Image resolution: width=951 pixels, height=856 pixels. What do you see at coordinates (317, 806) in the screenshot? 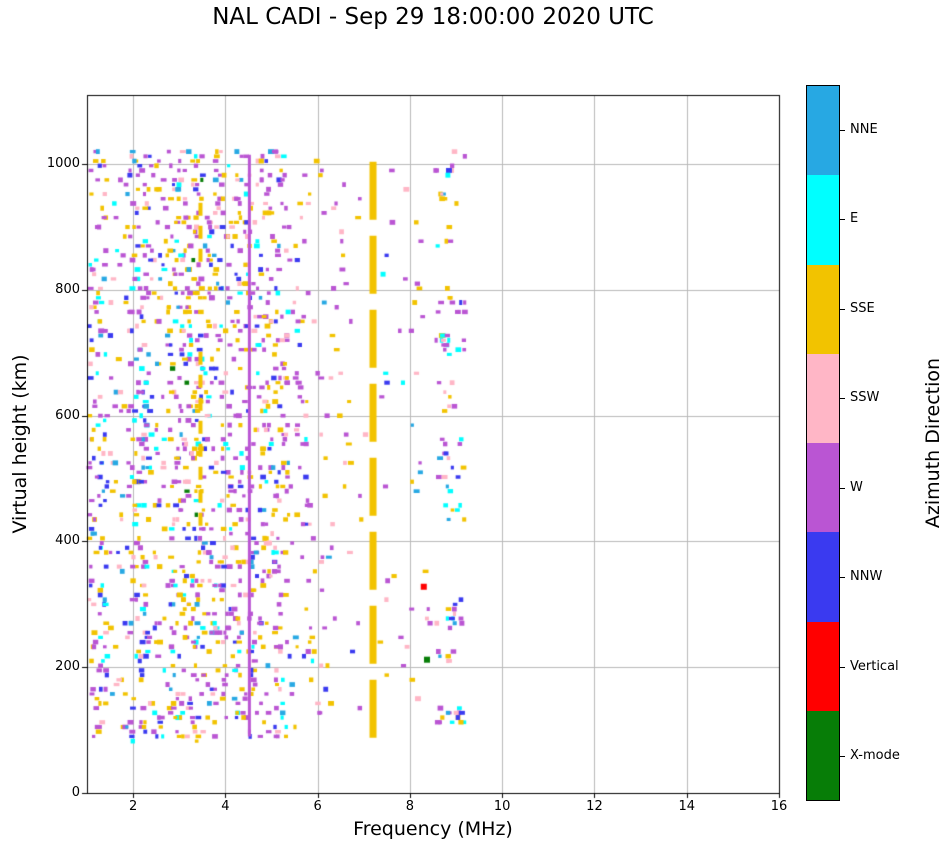
I see `x-tick-label: 6` at bounding box center [317, 806].